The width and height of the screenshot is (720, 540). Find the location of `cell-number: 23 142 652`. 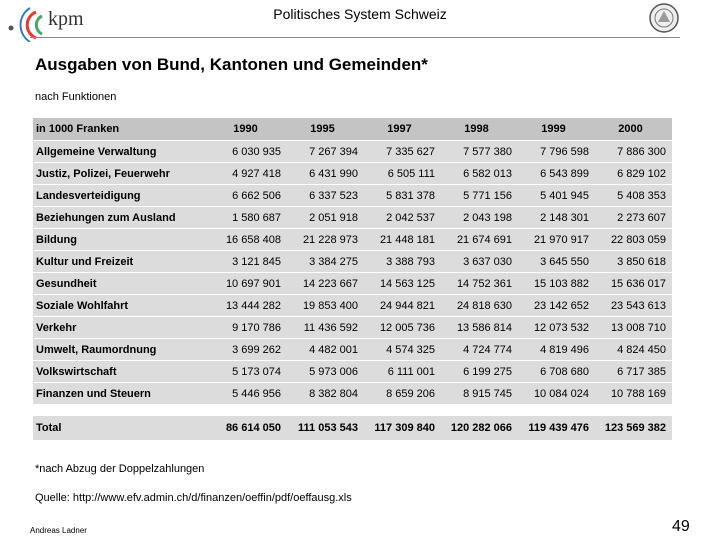

cell-number: 23 142 652 is located at coordinates (561, 305).